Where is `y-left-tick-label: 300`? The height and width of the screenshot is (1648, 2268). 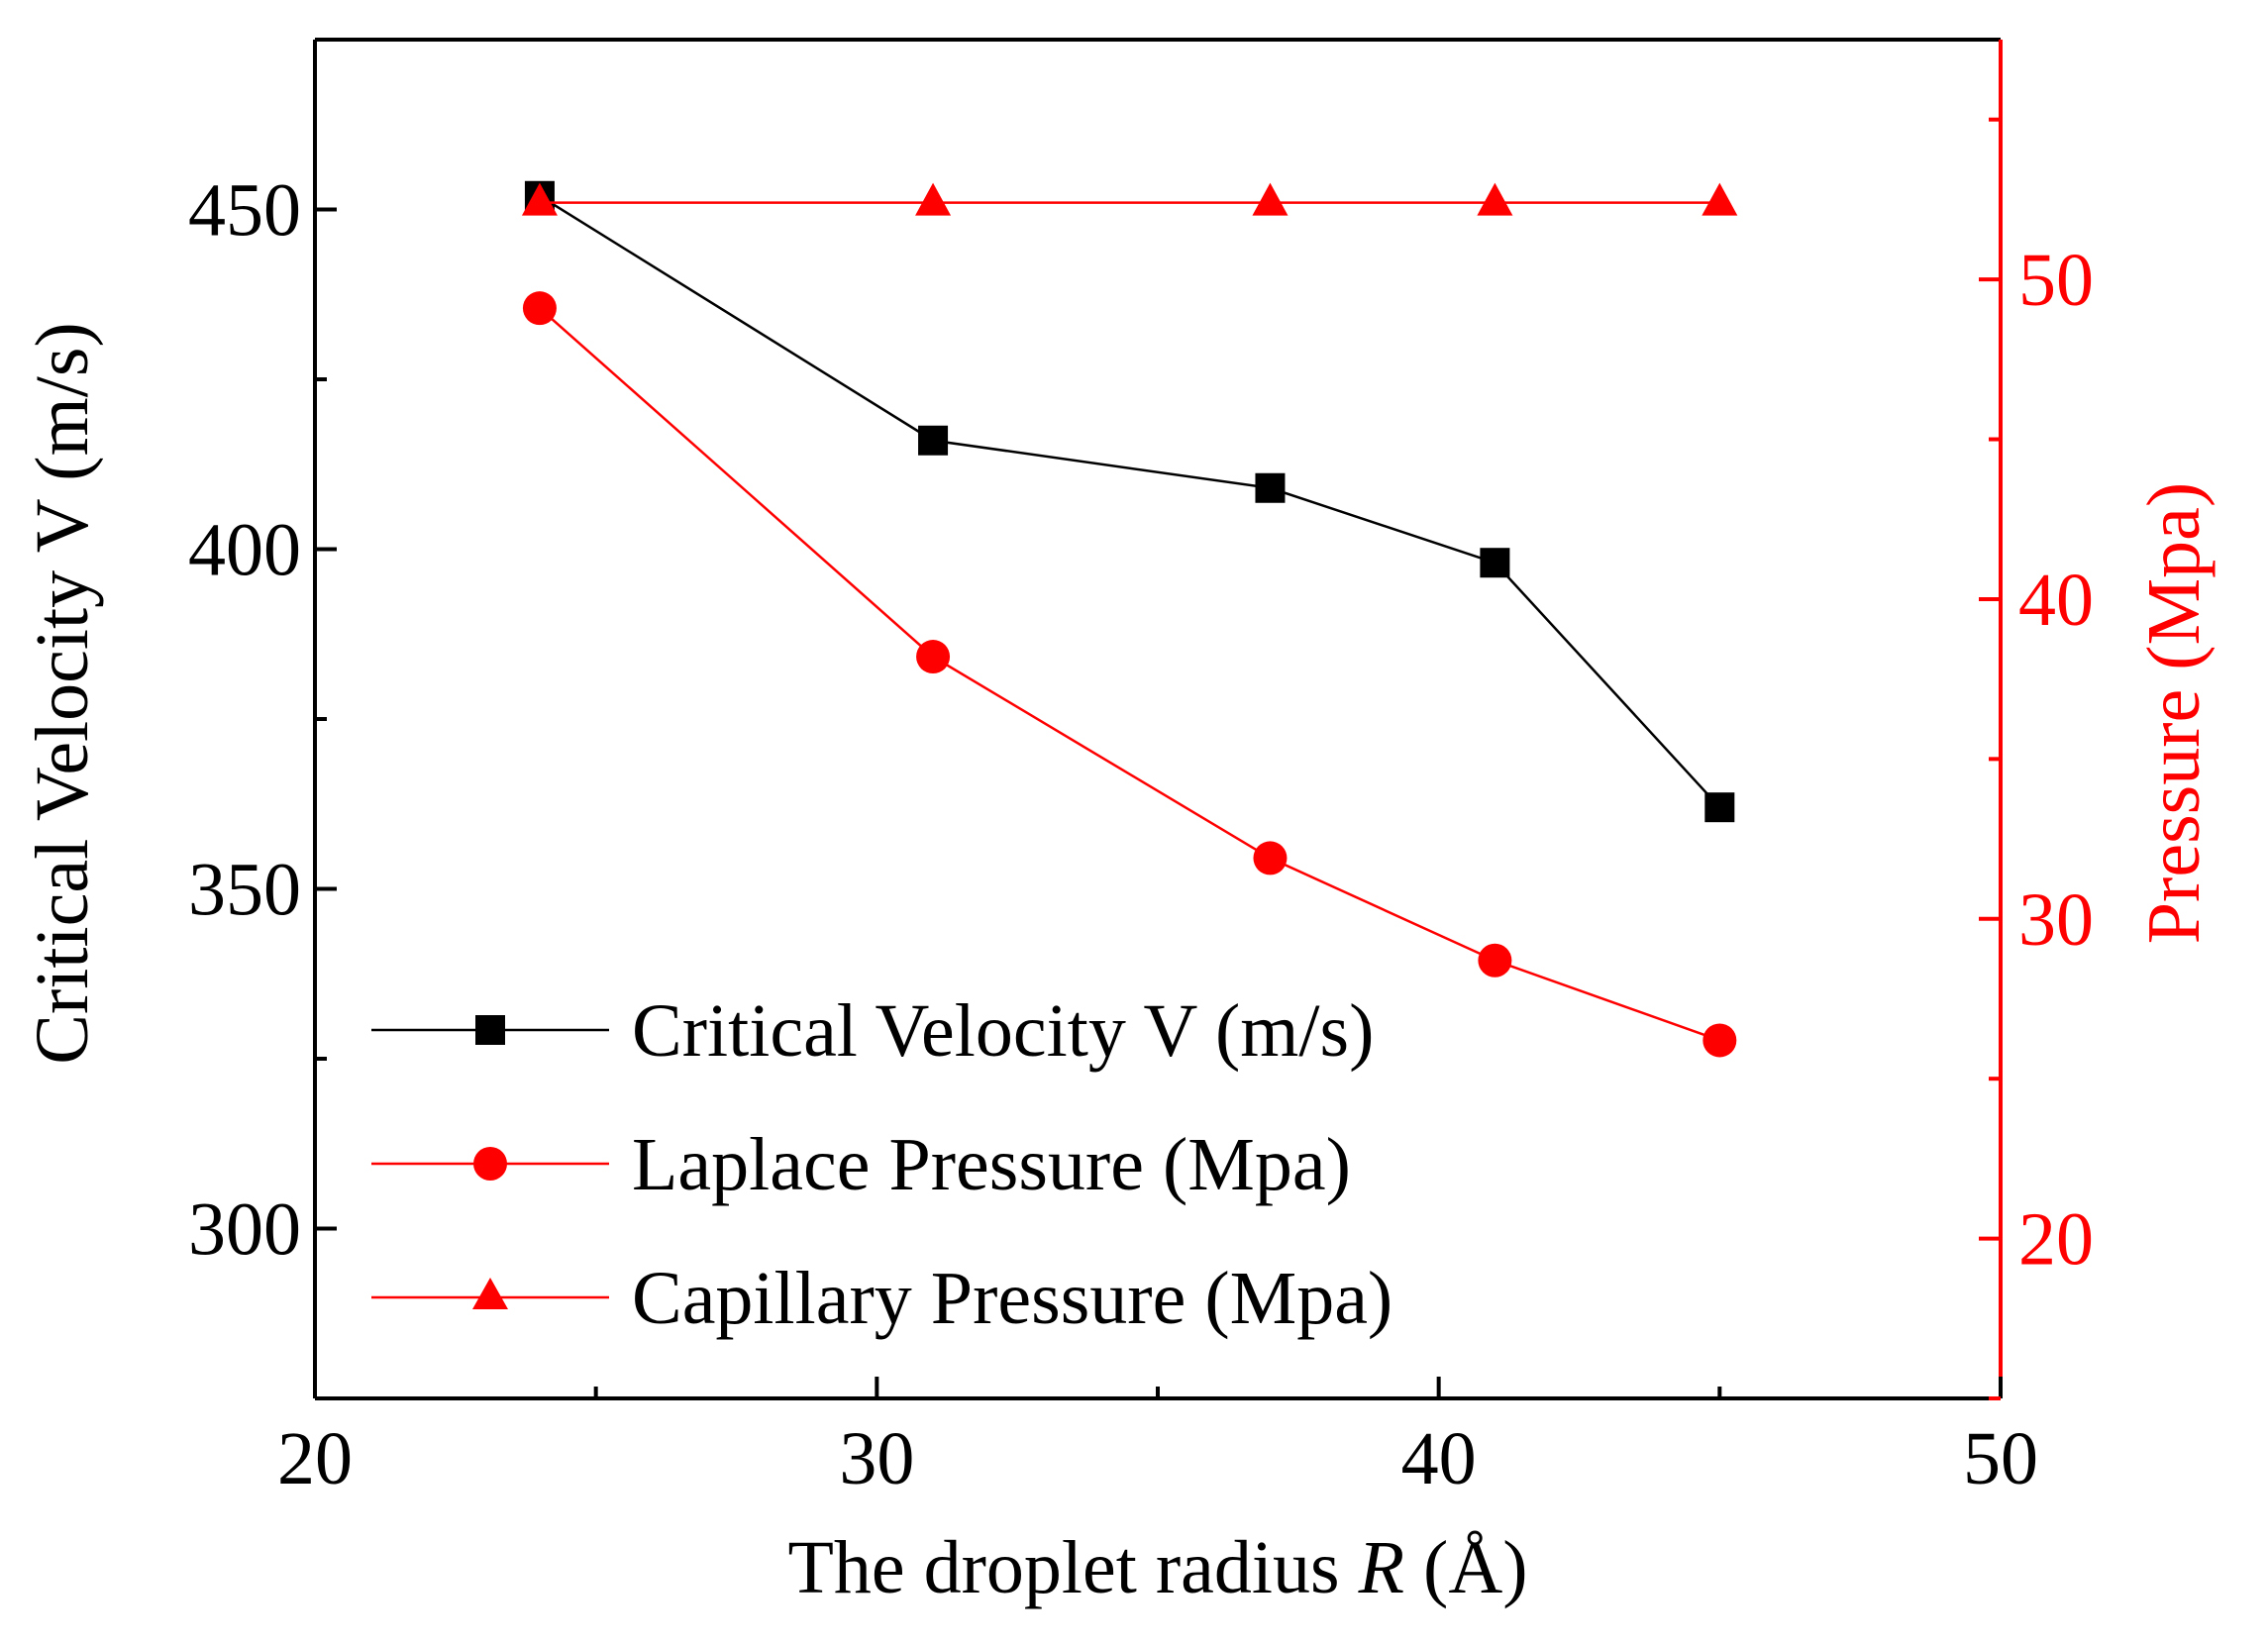
y-left-tick-label: 300 is located at coordinates (244, 1230).